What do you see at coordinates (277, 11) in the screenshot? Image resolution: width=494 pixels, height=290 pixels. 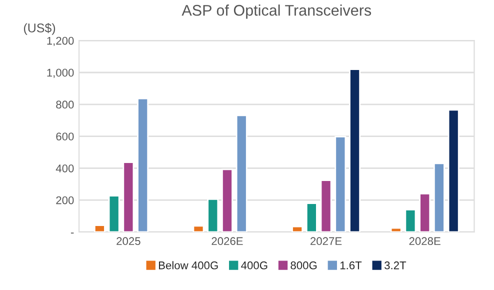 I see `chart-title: ASP of Optical Transceivers` at bounding box center [277, 11].